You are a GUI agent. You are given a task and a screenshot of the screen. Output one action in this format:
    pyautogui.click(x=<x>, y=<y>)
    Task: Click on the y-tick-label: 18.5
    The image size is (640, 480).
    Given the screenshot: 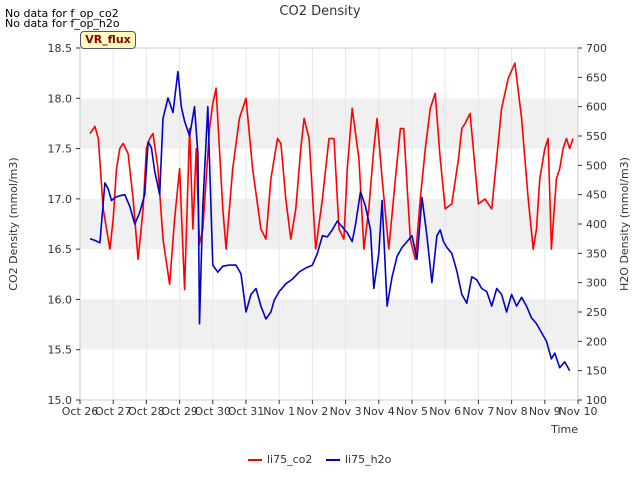 What is the action you would take?
    pyautogui.click(x=60, y=48)
    